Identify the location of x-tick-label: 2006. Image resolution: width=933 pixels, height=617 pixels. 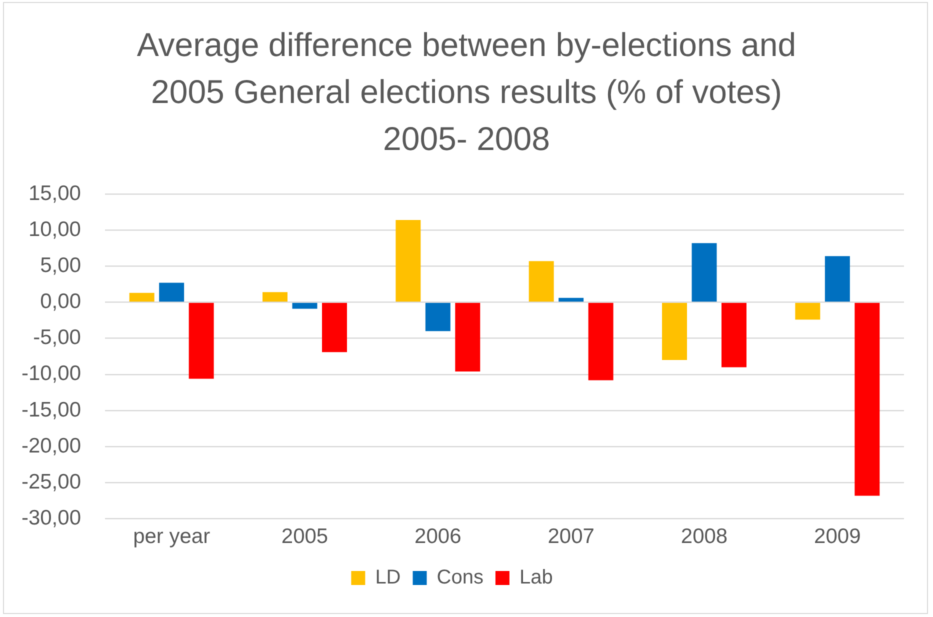
(438, 536).